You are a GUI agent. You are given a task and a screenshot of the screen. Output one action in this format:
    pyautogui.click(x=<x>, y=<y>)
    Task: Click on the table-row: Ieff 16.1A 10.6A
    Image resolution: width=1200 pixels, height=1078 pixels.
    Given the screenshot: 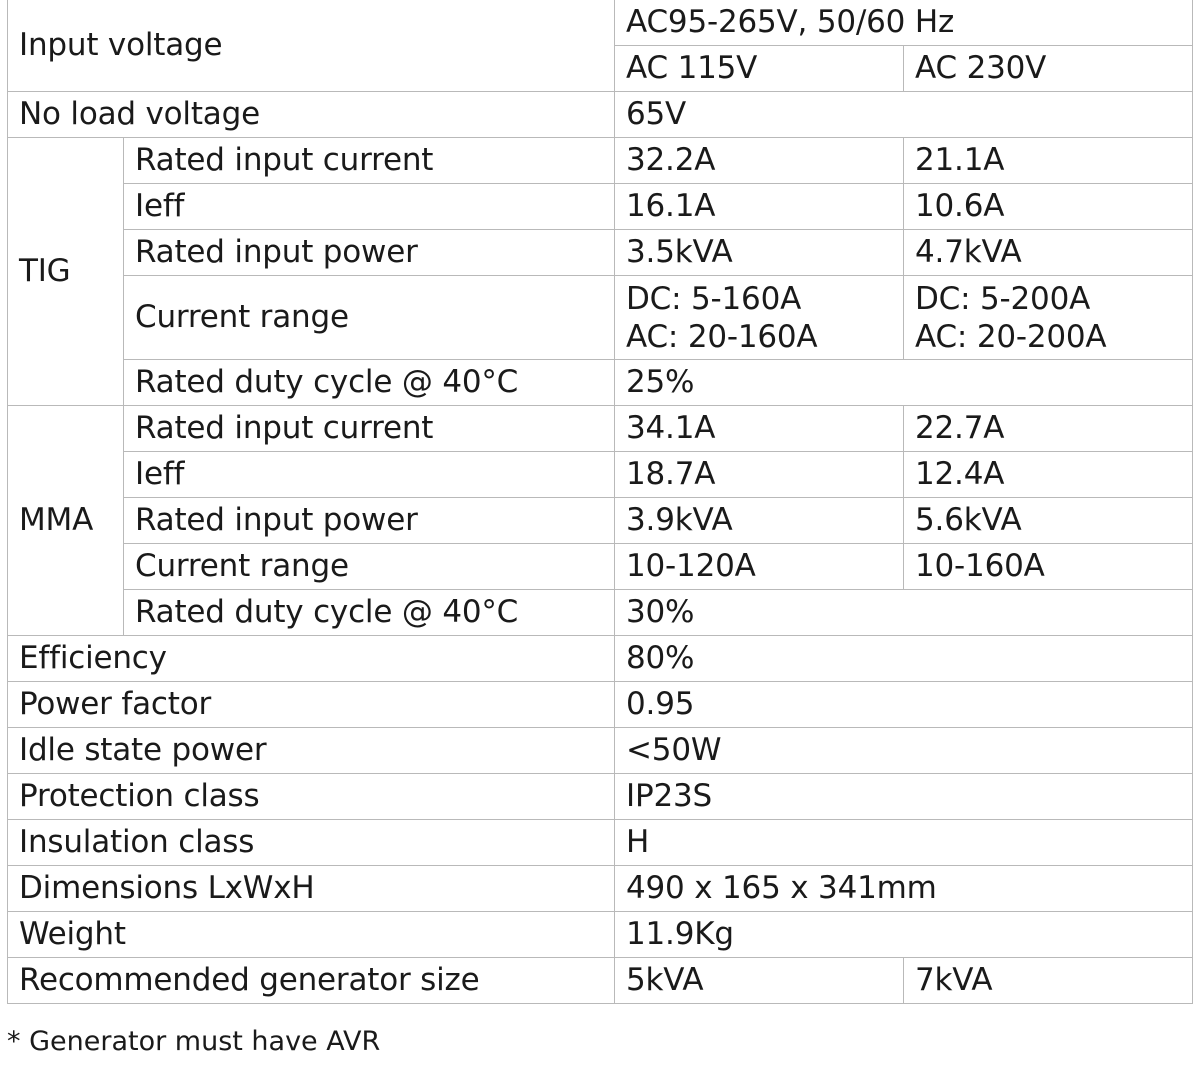 What is the action you would take?
    pyautogui.click(x=601, y=206)
    